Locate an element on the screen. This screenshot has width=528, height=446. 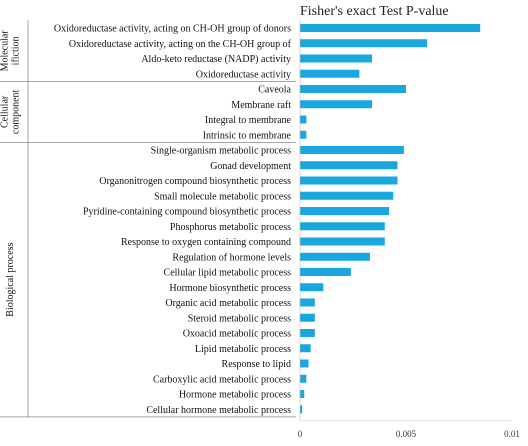
category-label: Gonad development is located at coordinates (250, 166).